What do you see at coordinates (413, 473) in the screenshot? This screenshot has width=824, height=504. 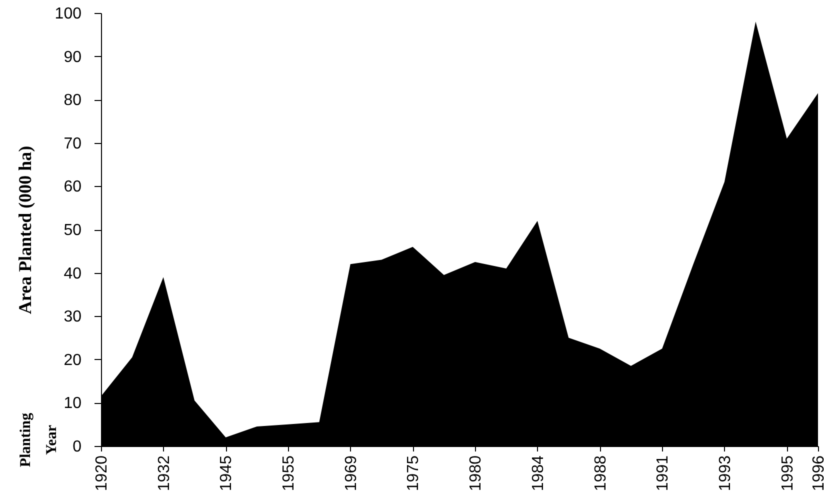 I see `x-tick-label: 1975` at bounding box center [413, 473].